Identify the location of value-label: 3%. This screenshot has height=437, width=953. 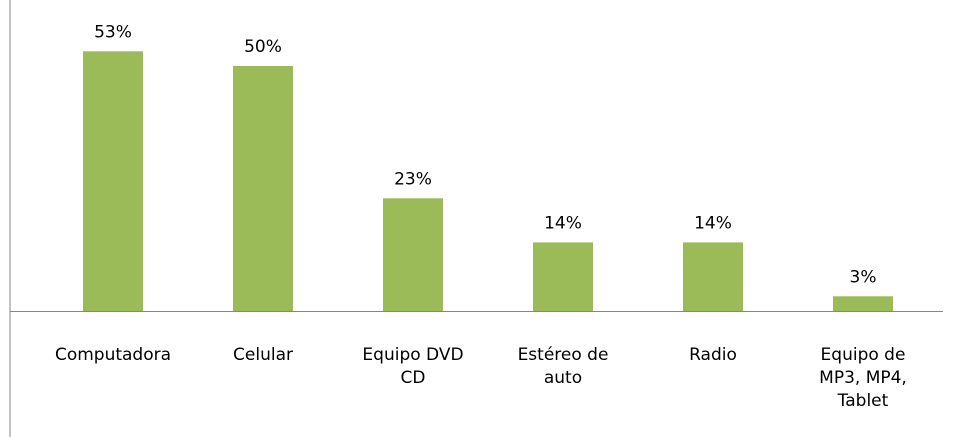
(863, 277).